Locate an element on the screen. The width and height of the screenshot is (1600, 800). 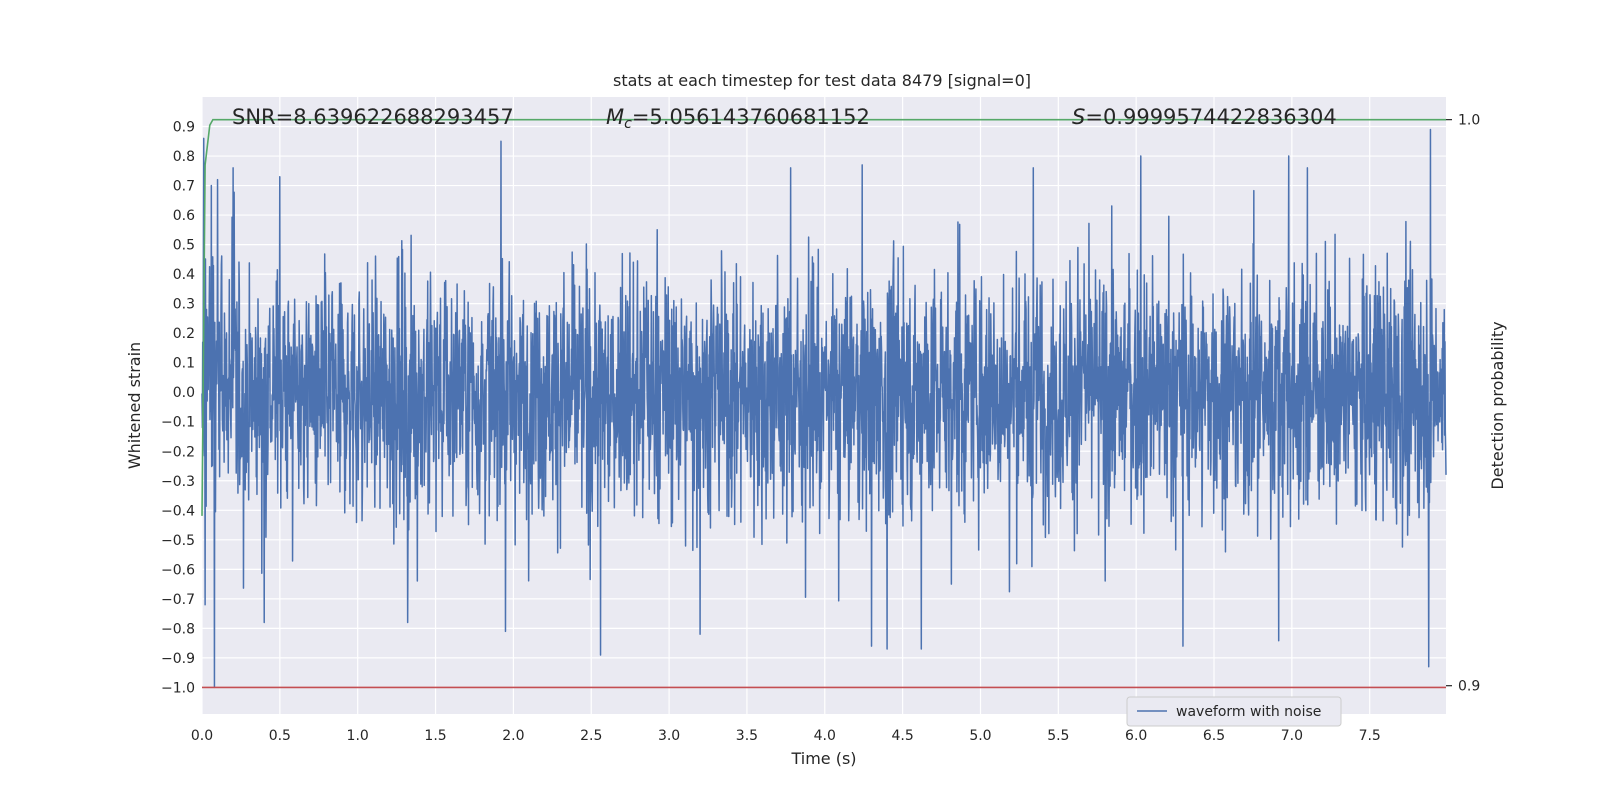
y2-tick-label: 0.9 is located at coordinates (1469, 687).